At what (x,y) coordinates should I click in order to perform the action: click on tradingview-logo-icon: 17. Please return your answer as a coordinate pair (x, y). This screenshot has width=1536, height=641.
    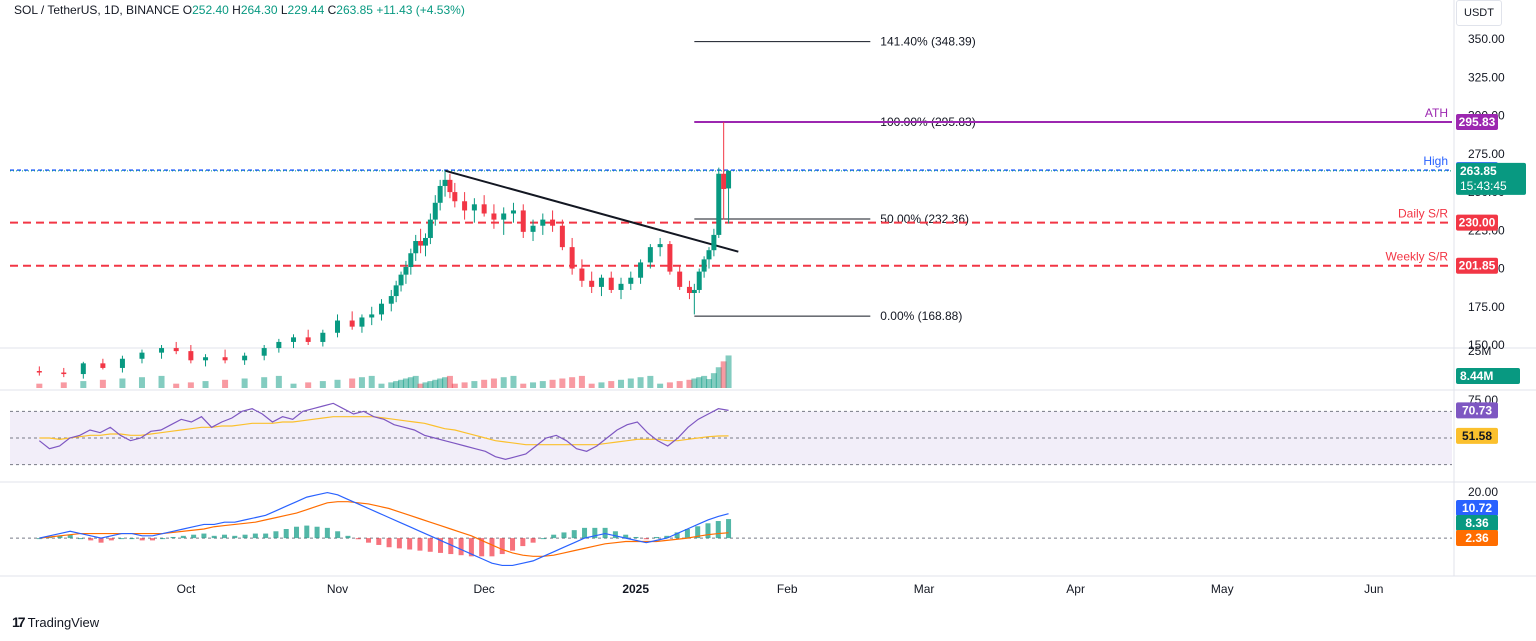
    Looking at the image, I should click on (19, 622).